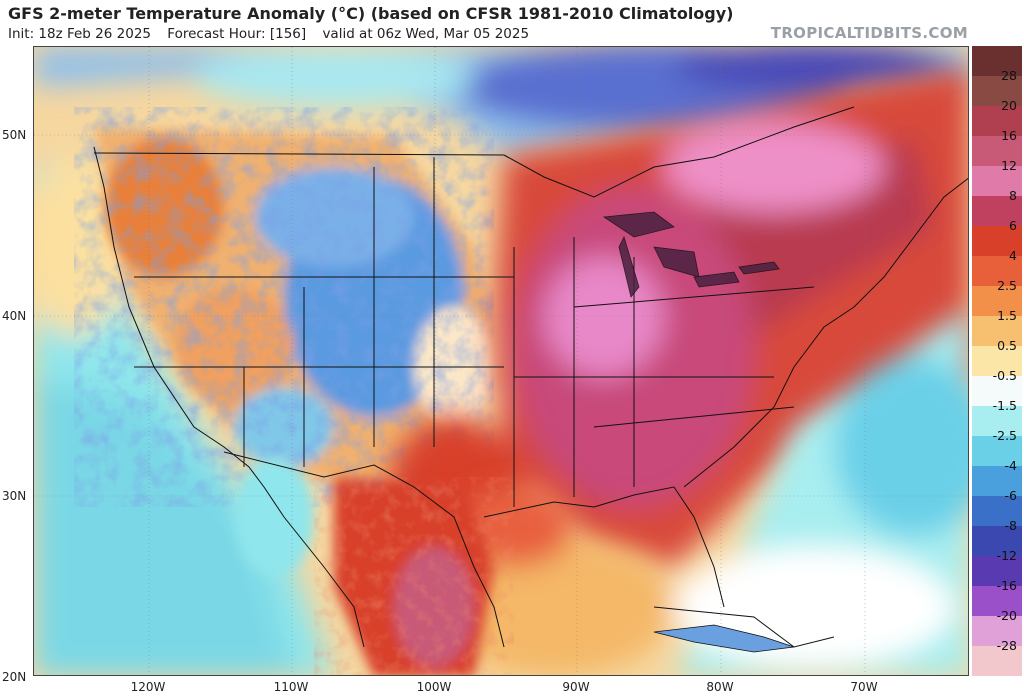 Image resolution: width=1024 pixels, height=696 pixels. I want to click on colorbar-label: -1.5, so click(1004, 405).